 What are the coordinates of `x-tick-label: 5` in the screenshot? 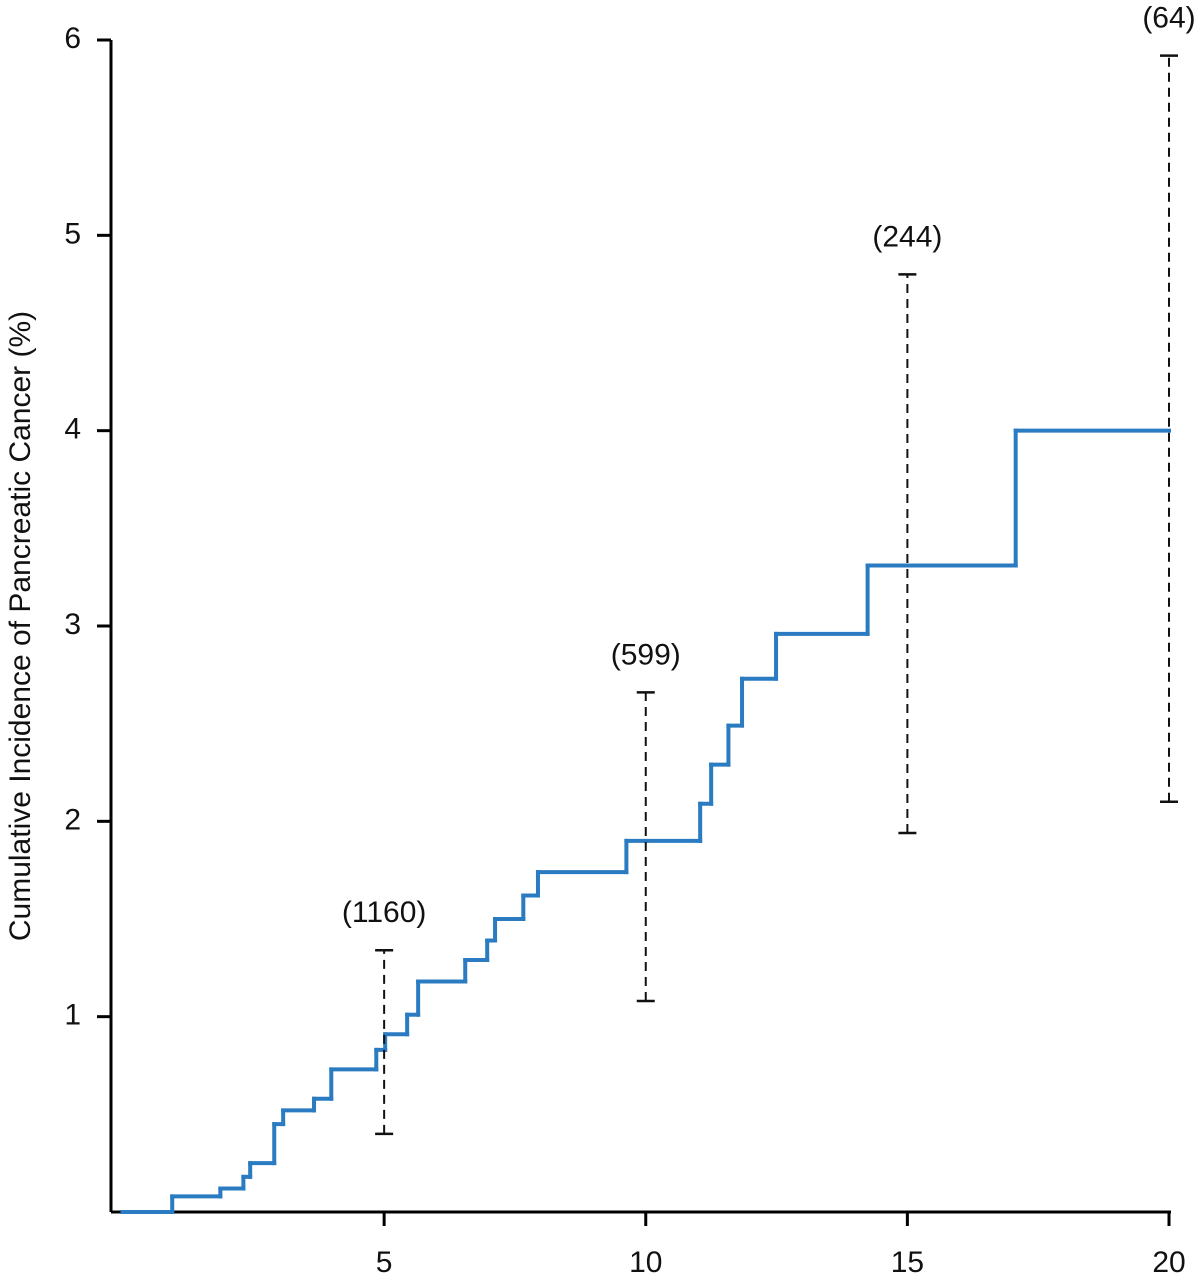 It's located at (384, 1262).